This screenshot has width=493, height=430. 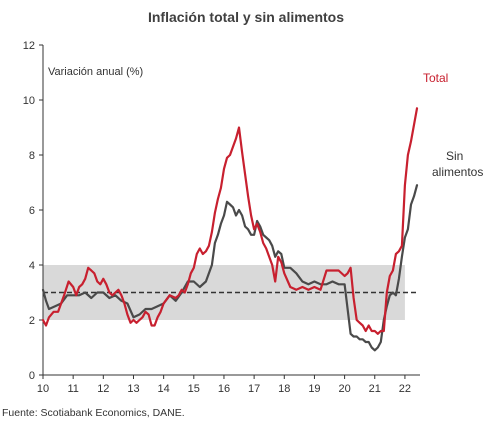 I want to click on y-tick-label: 2, so click(x=32, y=321).